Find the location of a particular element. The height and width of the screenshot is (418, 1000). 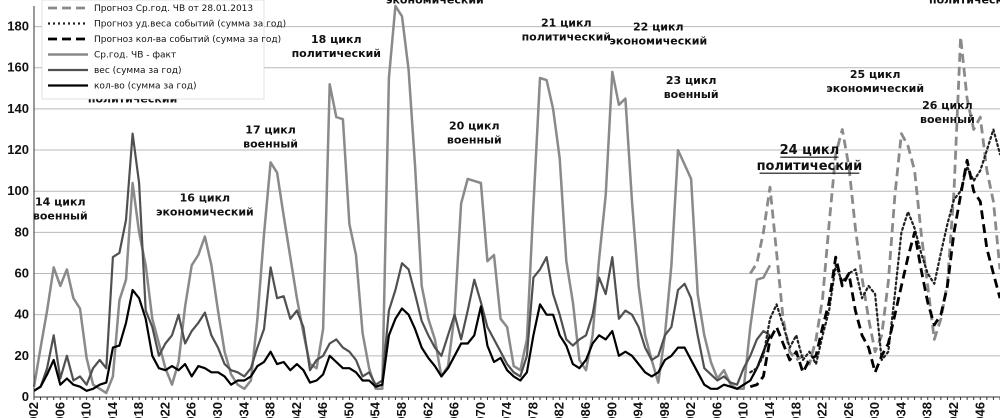

cycle-annotation-line: 14 цикл is located at coordinates (60, 202).